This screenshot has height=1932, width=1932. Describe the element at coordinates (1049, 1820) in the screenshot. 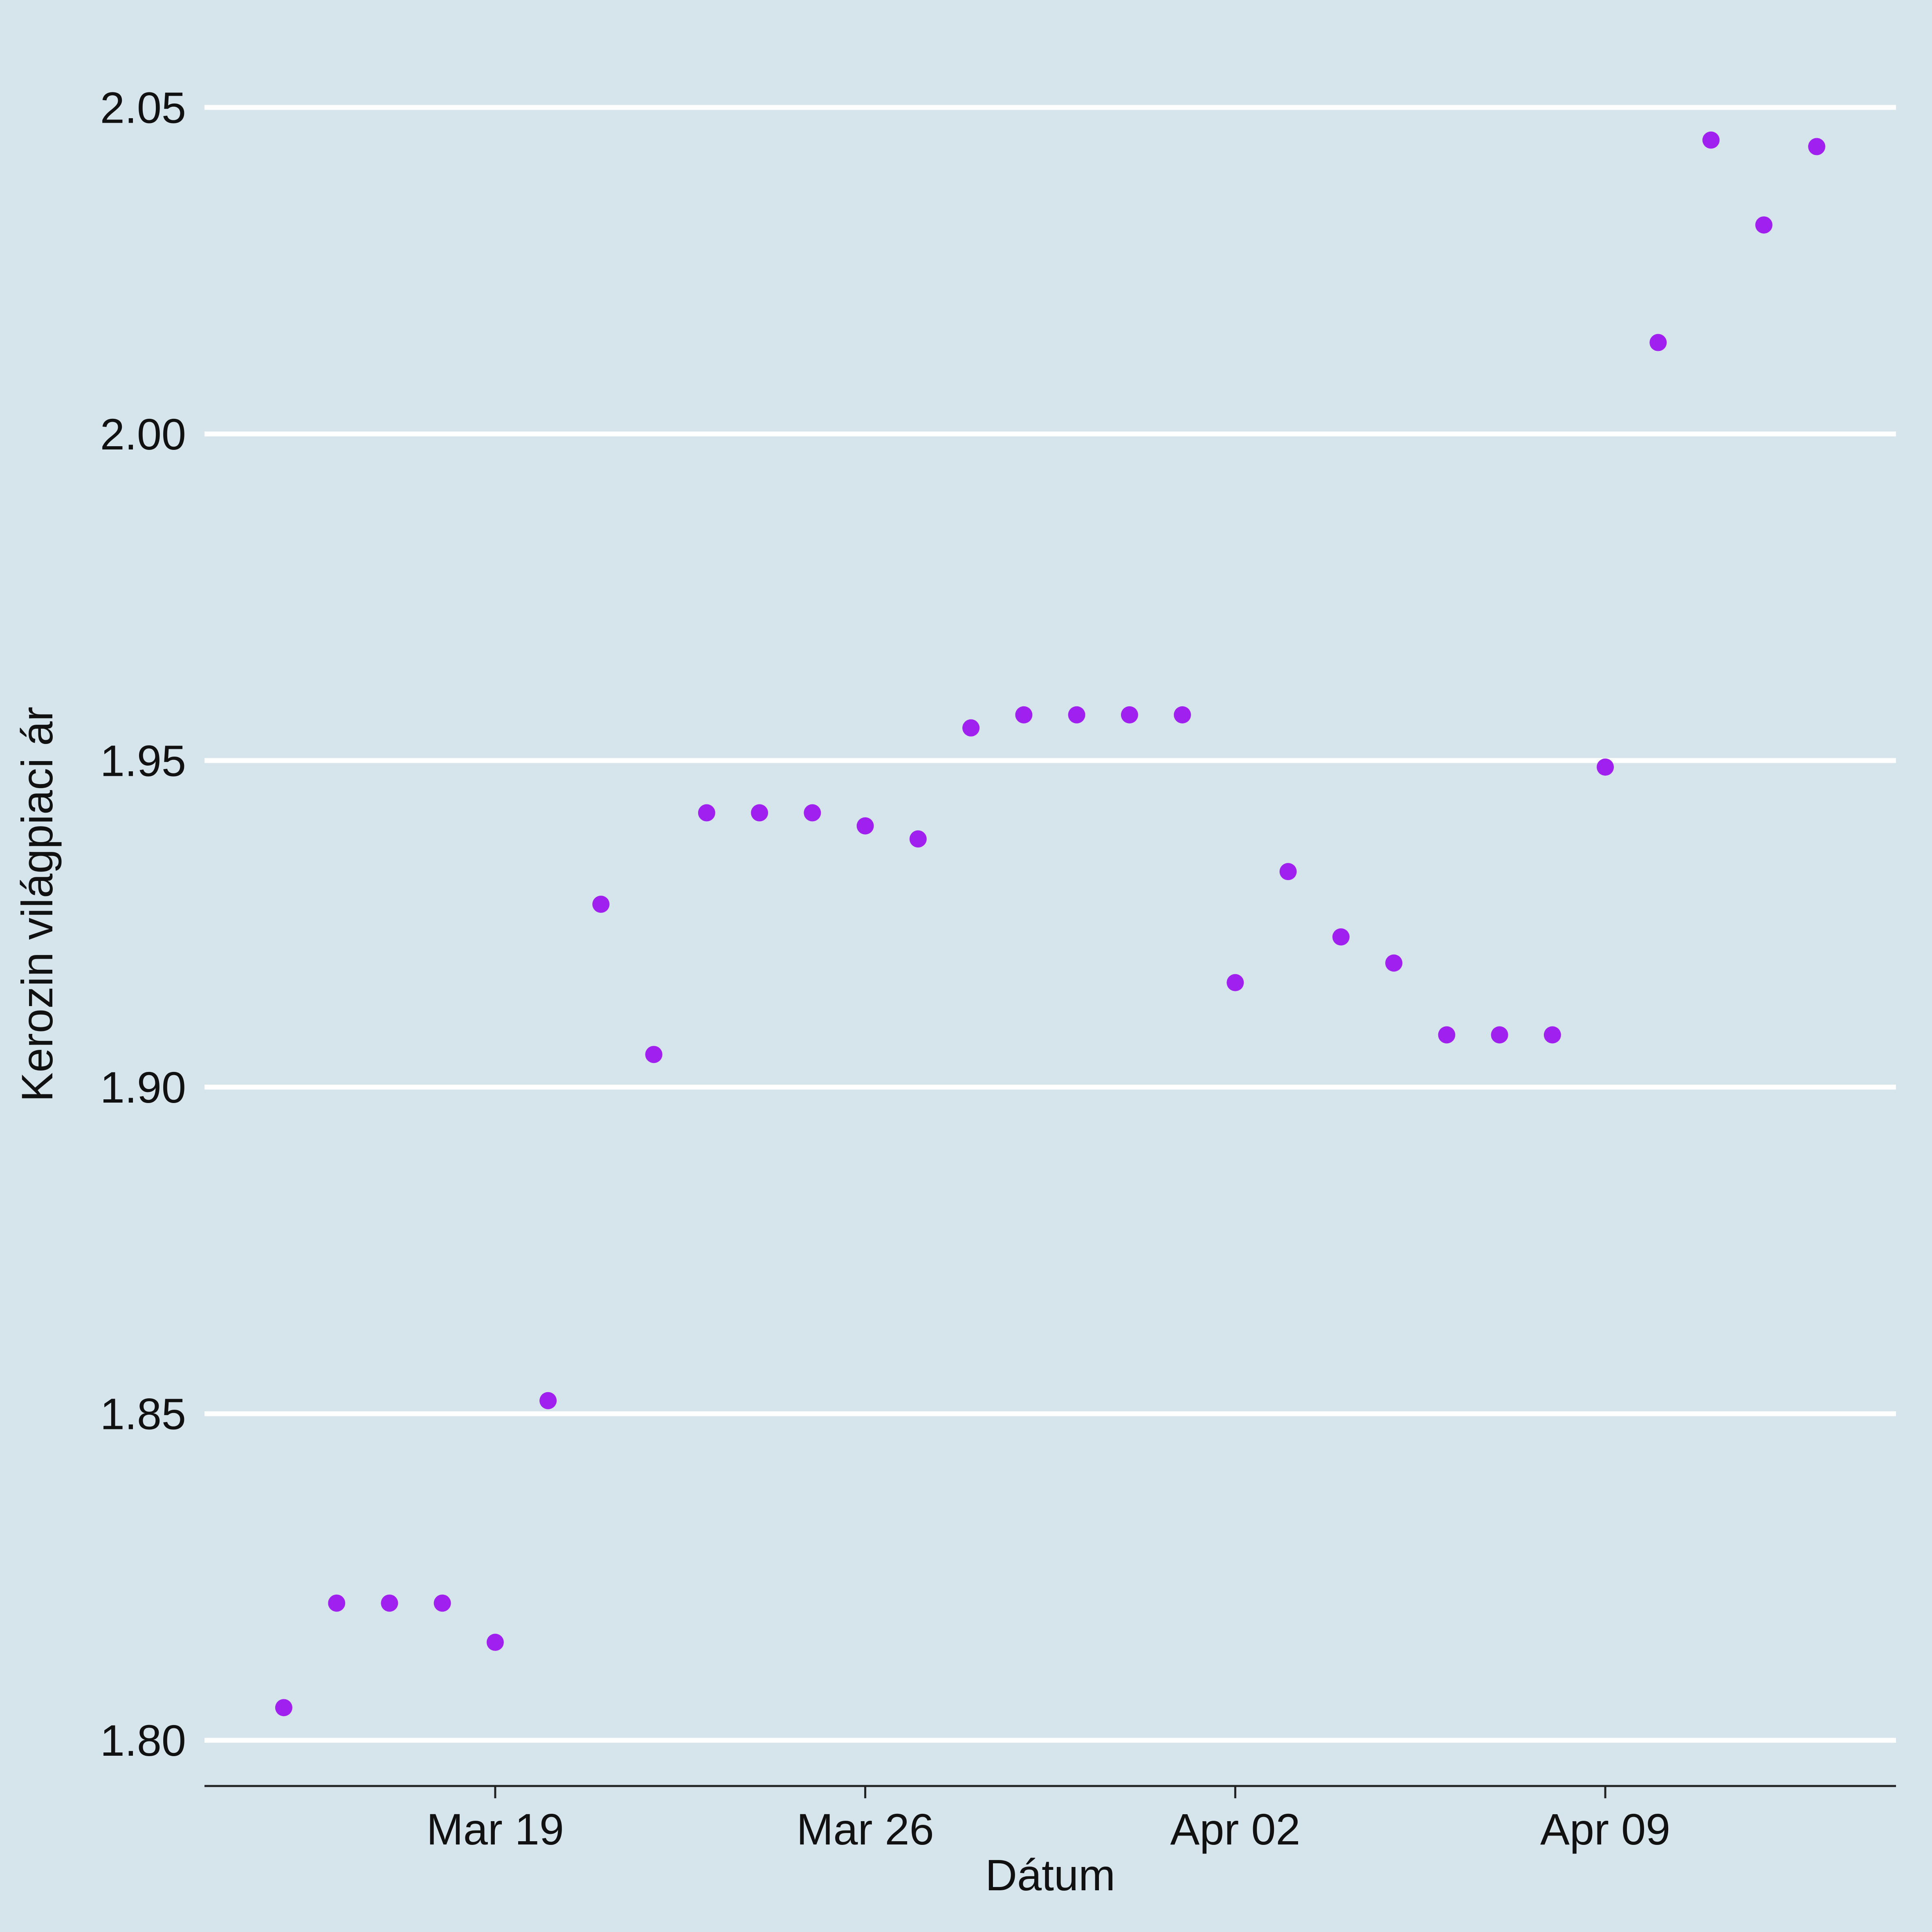

I see `x-axis-ticks: Mar 19 Mar 26 Apr 02 Apr 09` at that location.